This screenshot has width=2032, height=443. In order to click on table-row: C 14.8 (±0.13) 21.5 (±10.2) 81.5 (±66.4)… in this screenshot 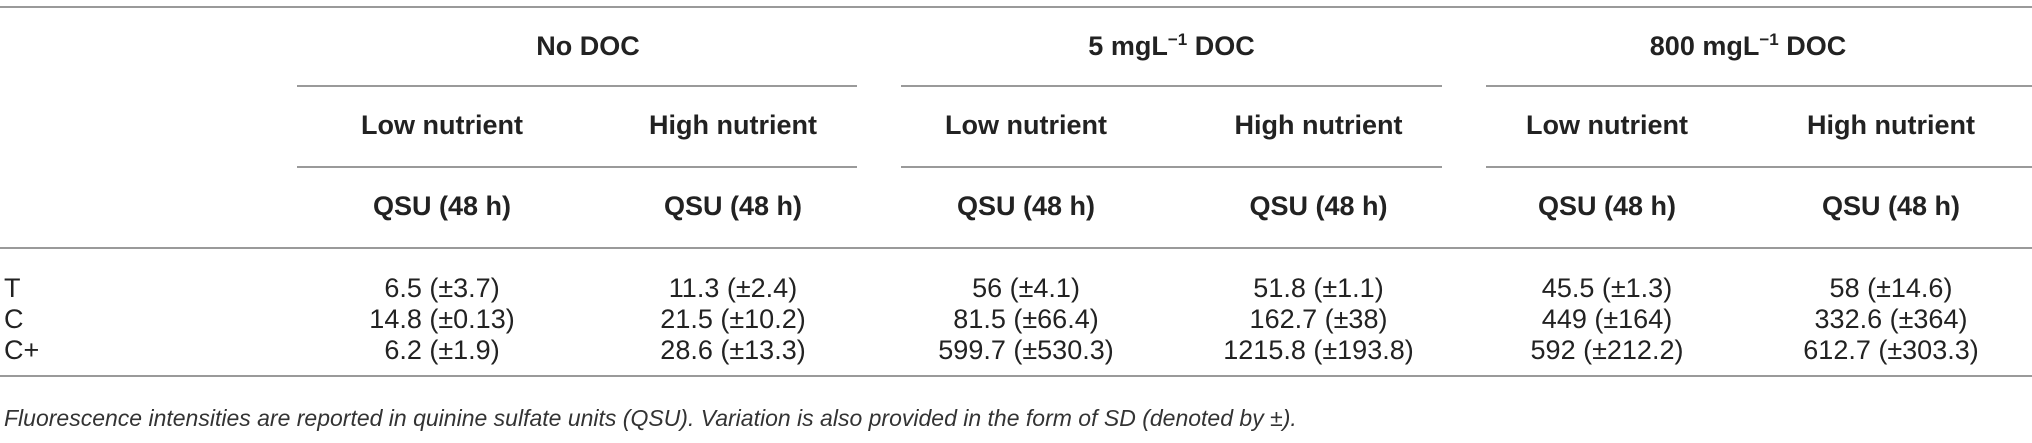, I will do `click(1016, 319)`.